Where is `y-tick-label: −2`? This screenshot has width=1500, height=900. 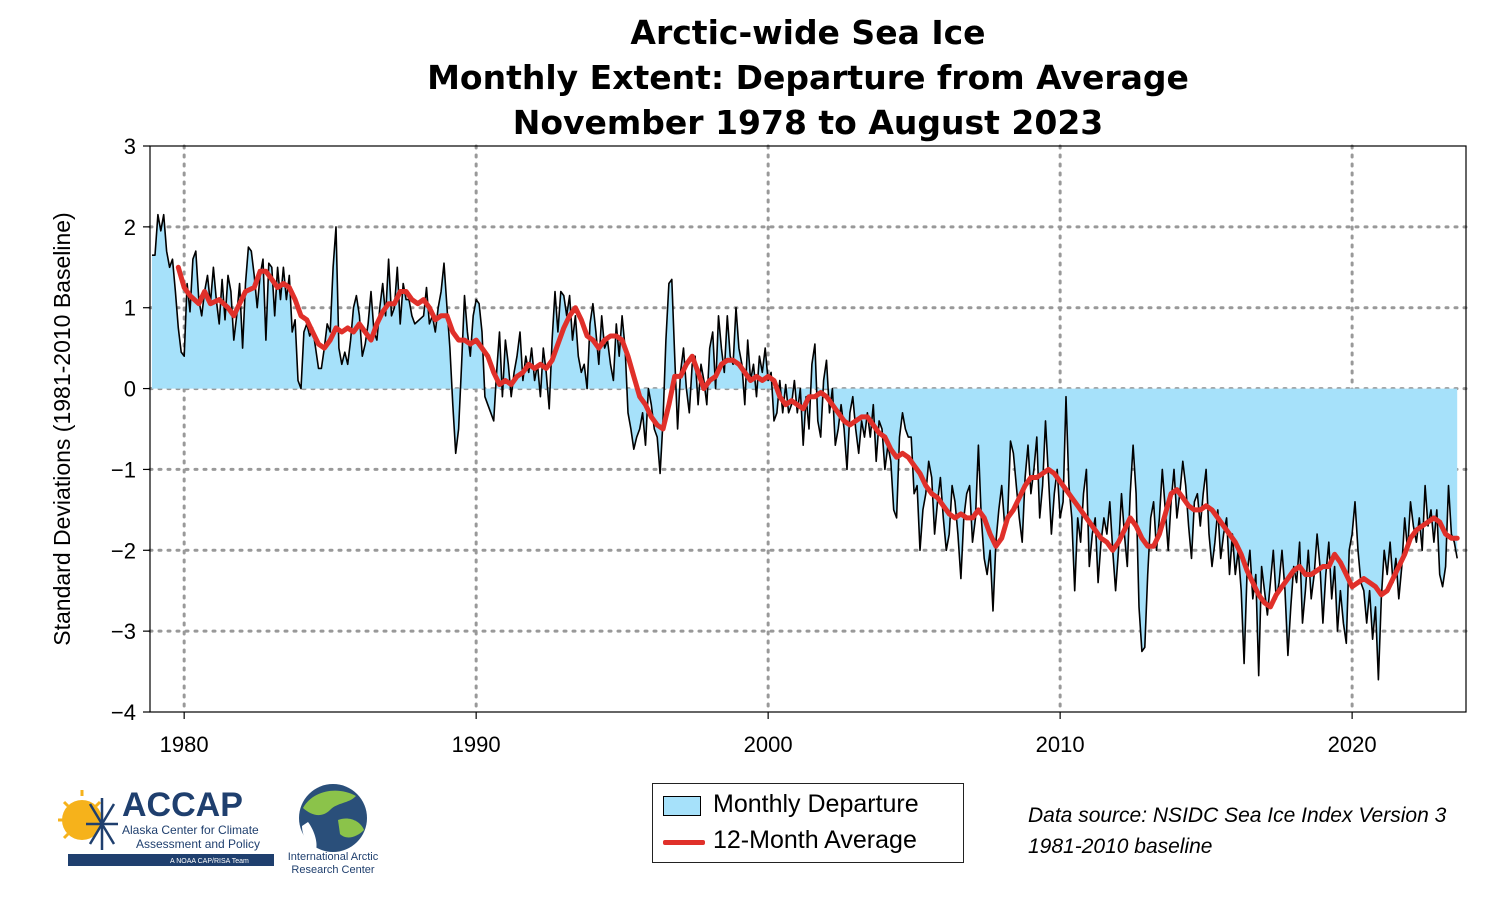 y-tick-label: −2 is located at coordinates (123, 550).